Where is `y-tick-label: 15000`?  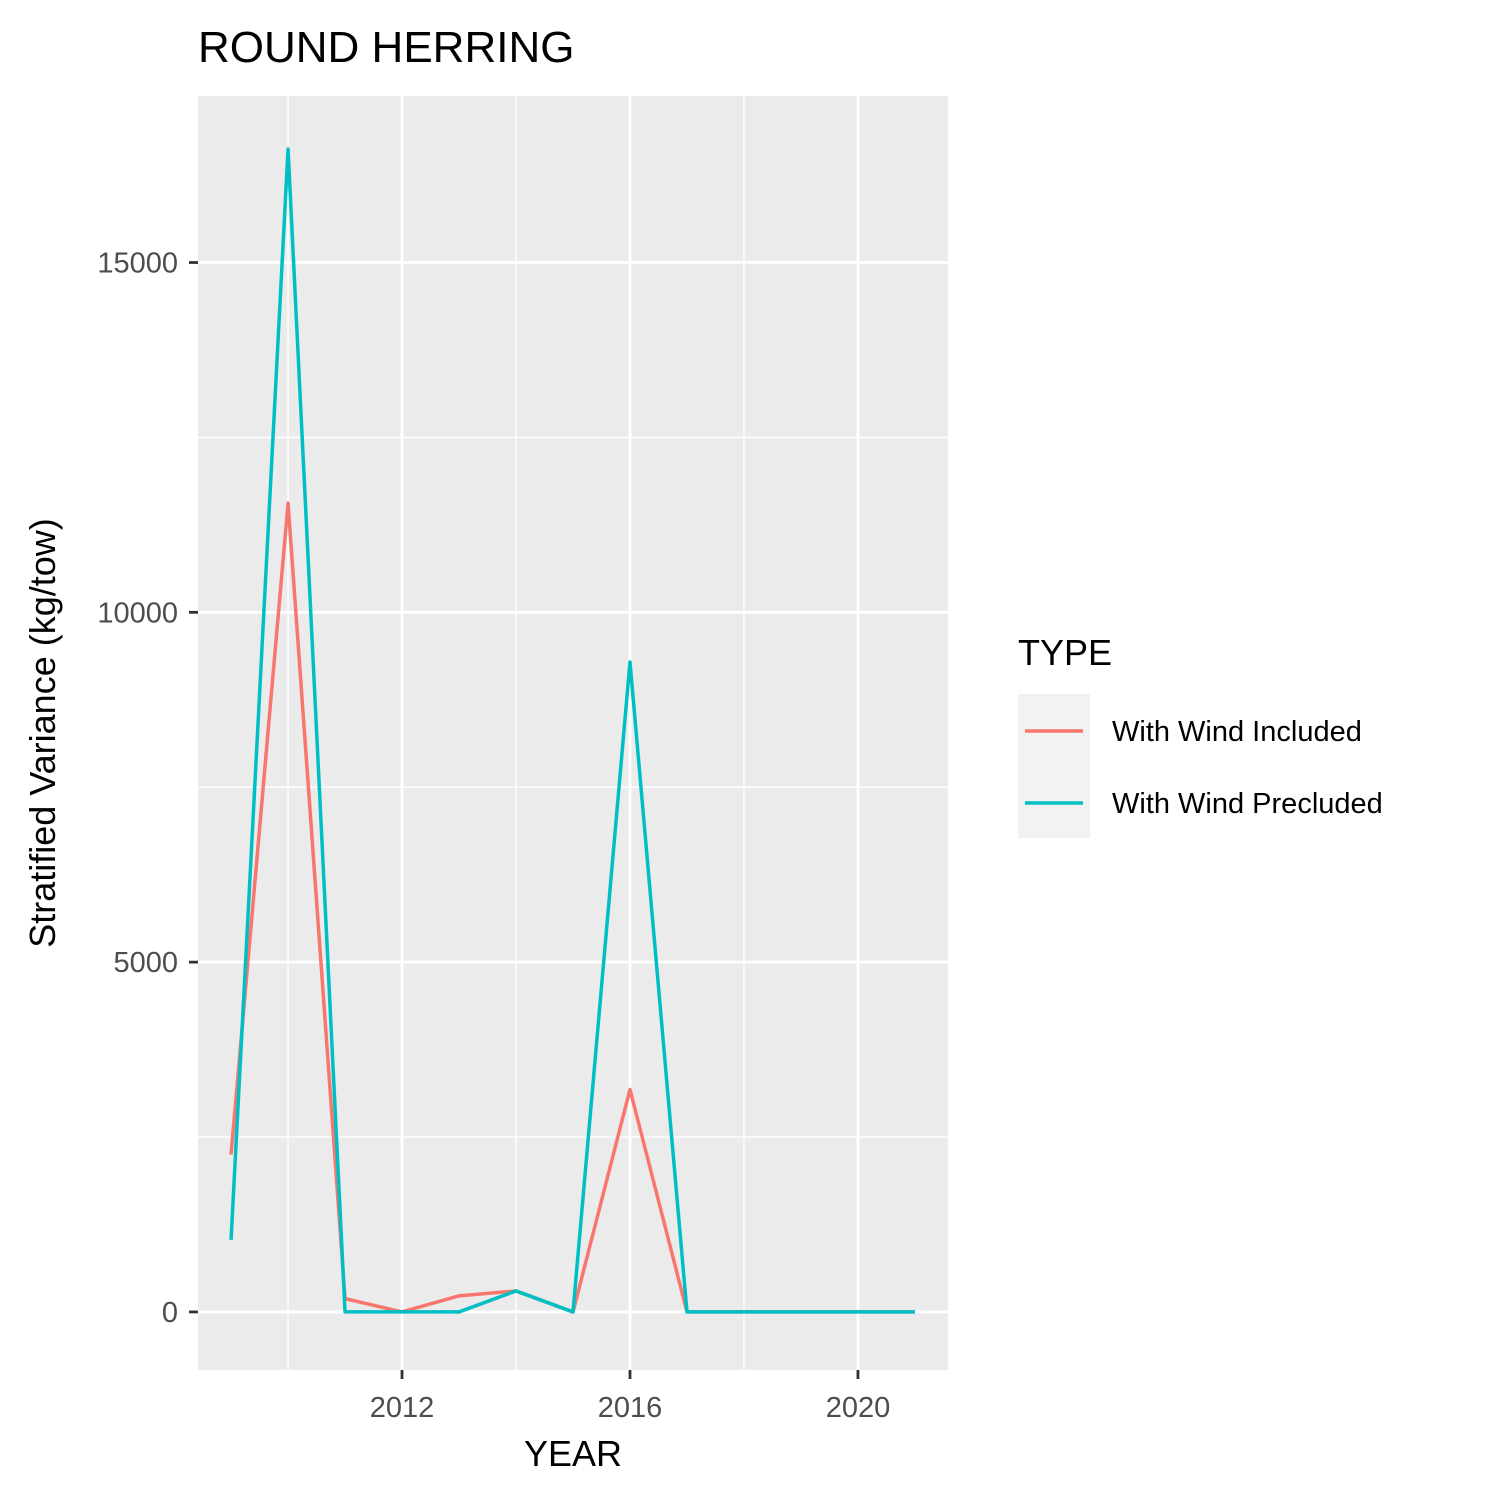 y-tick-label: 15000 is located at coordinates (137, 264).